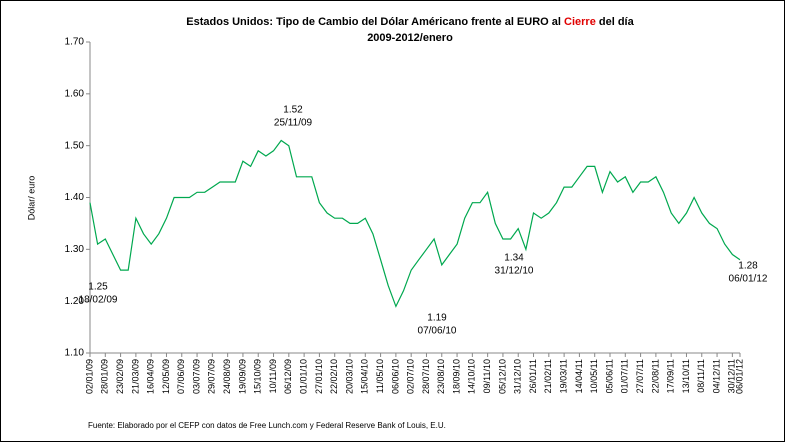  What do you see at coordinates (273, 376) in the screenshot?
I see `x-tick-label: 10/11/09` at bounding box center [273, 376].